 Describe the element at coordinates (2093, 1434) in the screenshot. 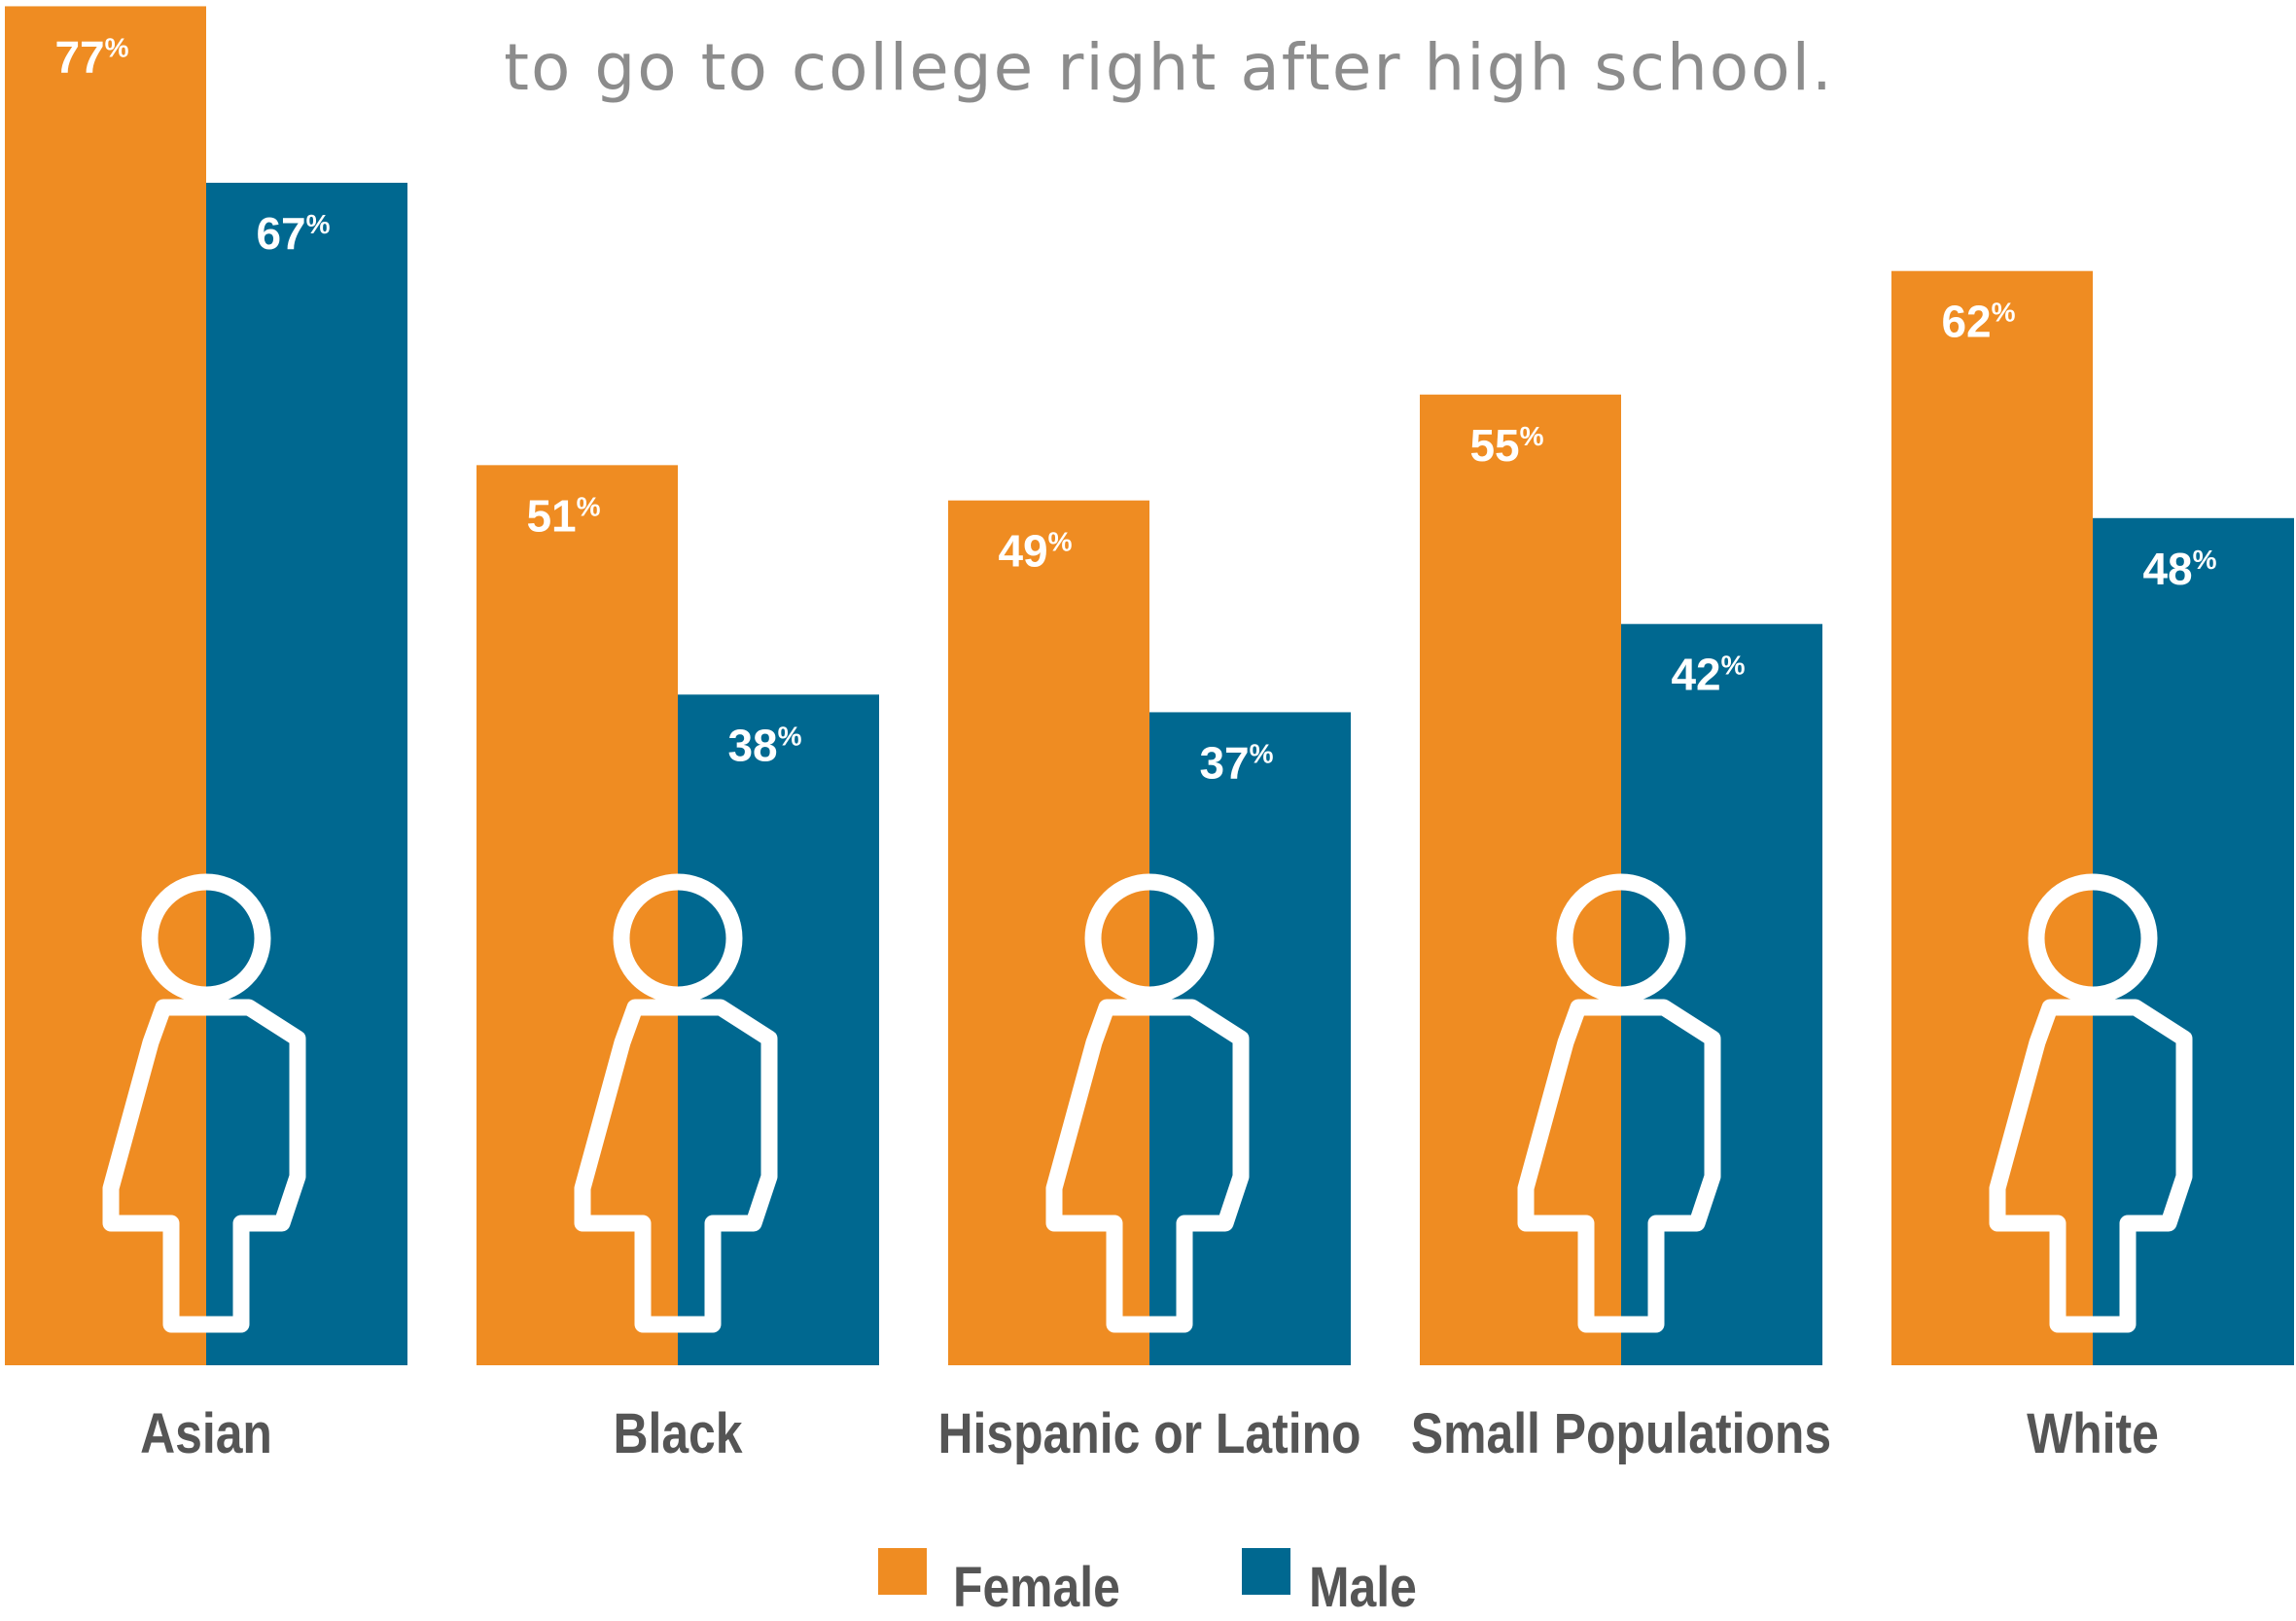

I see `category-label-white: White` at that location.